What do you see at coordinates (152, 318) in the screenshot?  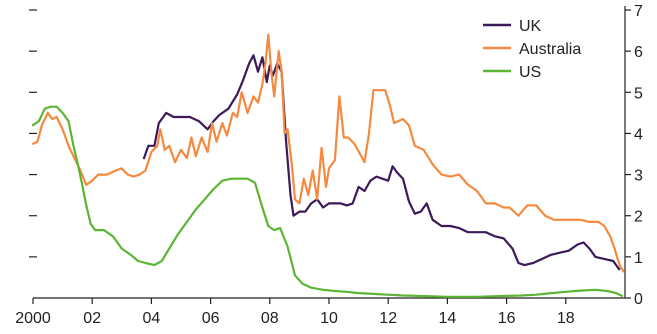 I see `x-tick-label: 04` at bounding box center [152, 318].